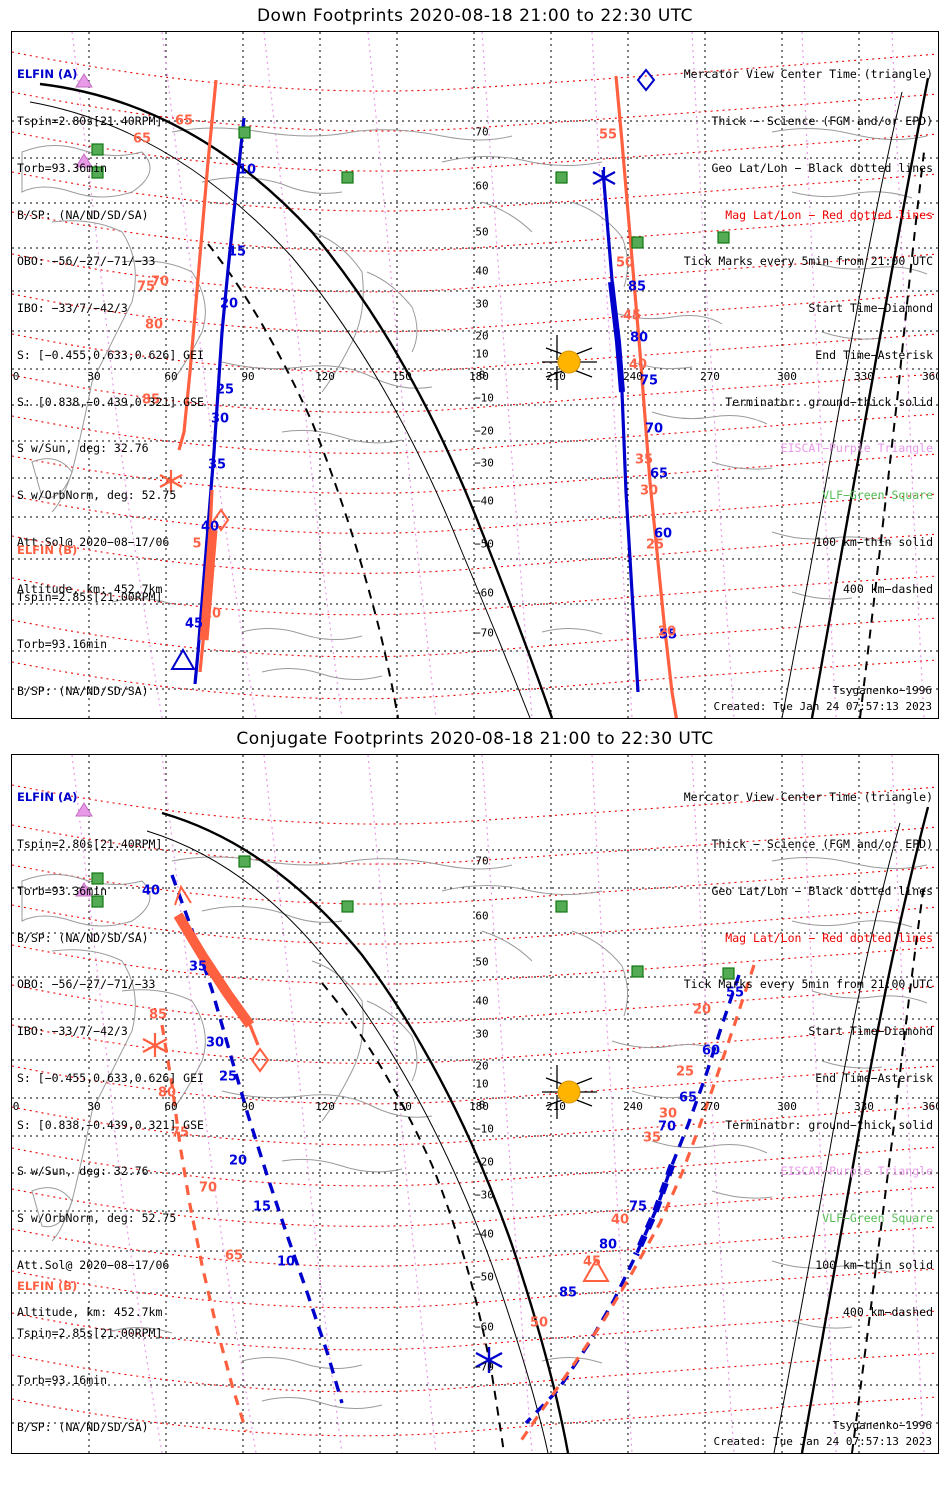 This screenshot has height=1500, width=950. I want to click on ytick--30: −30, so click(484, 463).